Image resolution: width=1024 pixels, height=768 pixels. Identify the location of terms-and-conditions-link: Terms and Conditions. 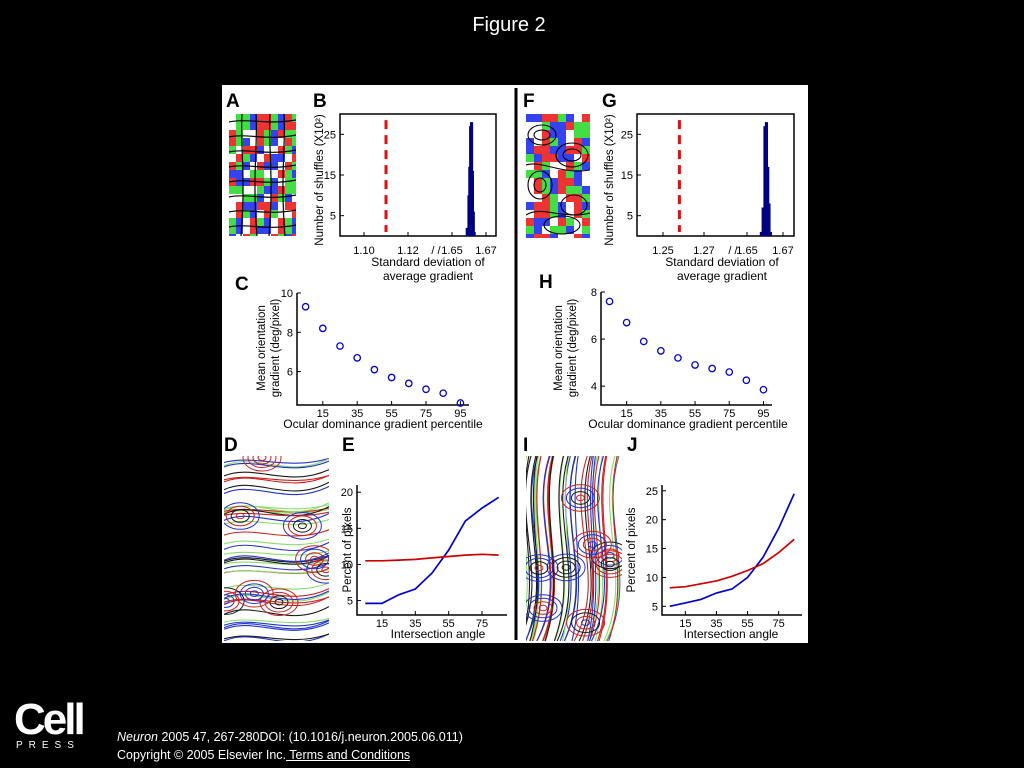
(348, 755).